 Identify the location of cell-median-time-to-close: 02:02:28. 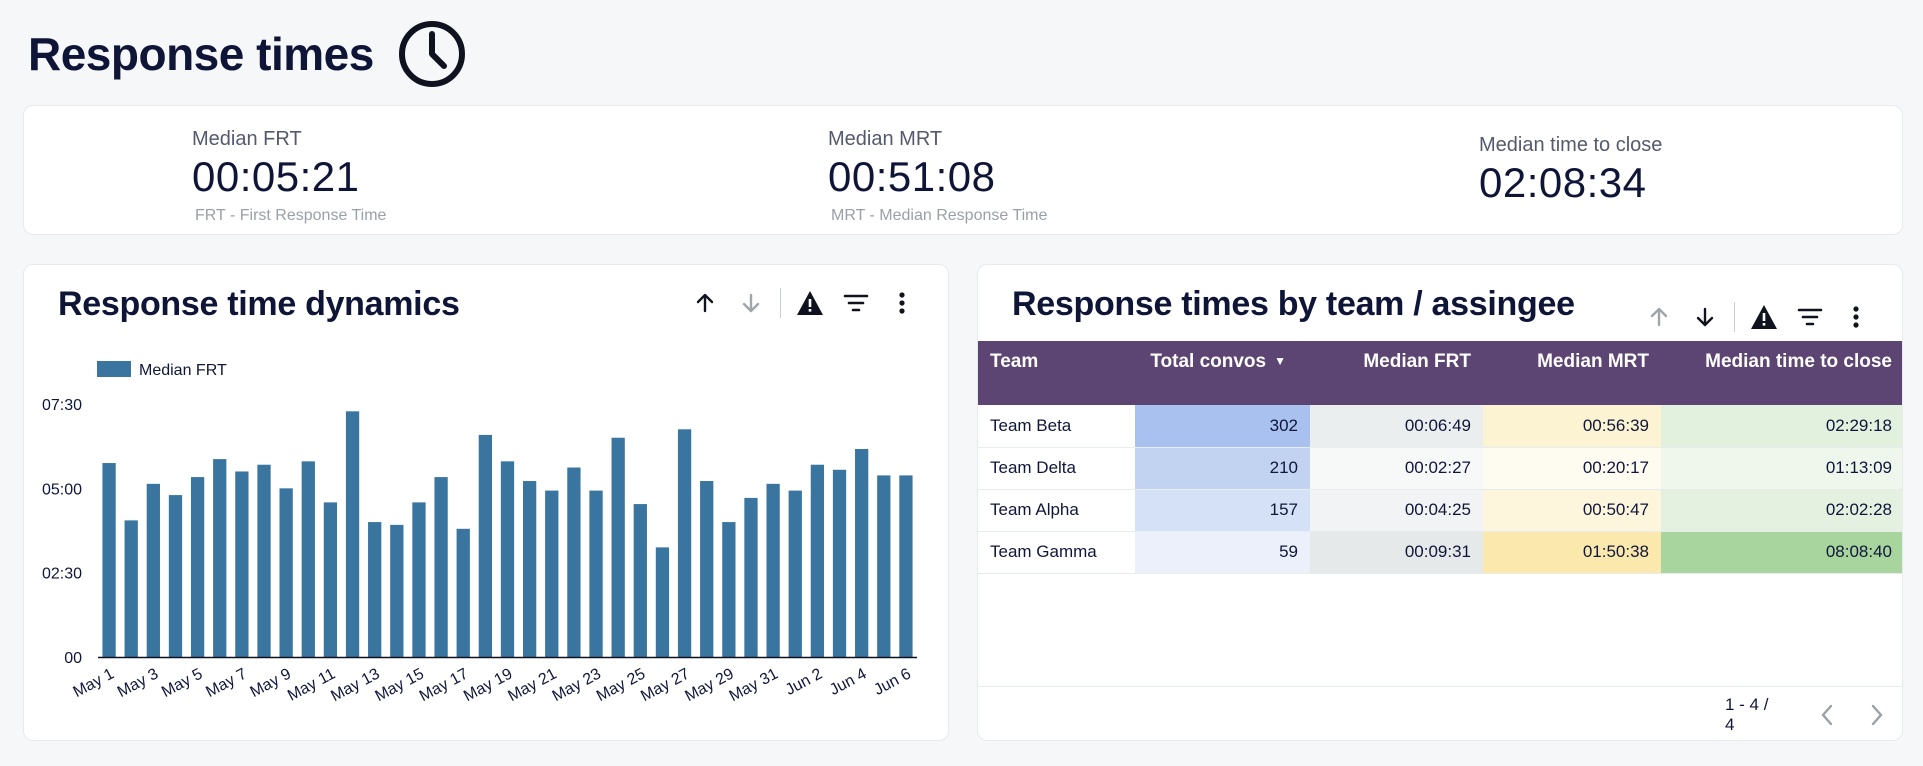
(1781, 510).